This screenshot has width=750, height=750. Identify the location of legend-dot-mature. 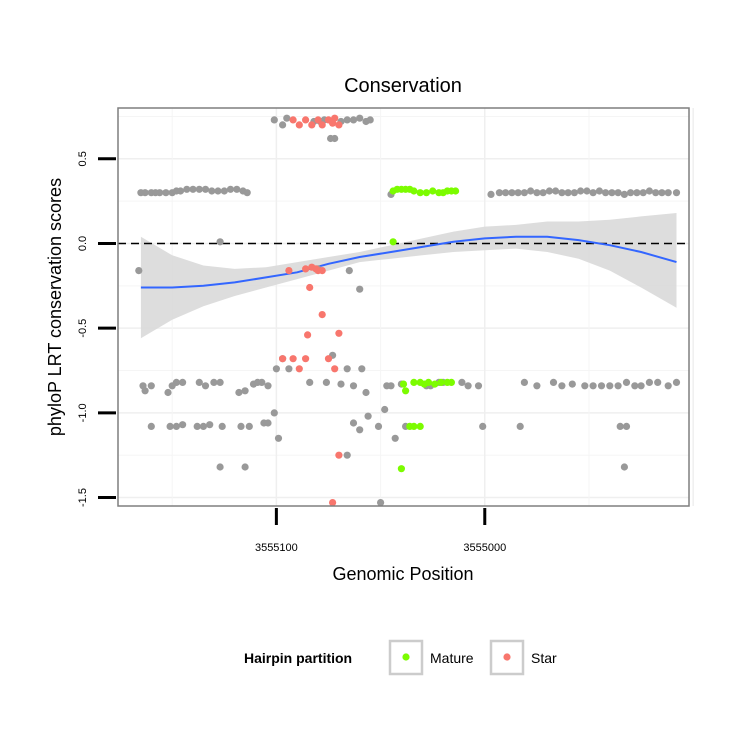
(406, 657).